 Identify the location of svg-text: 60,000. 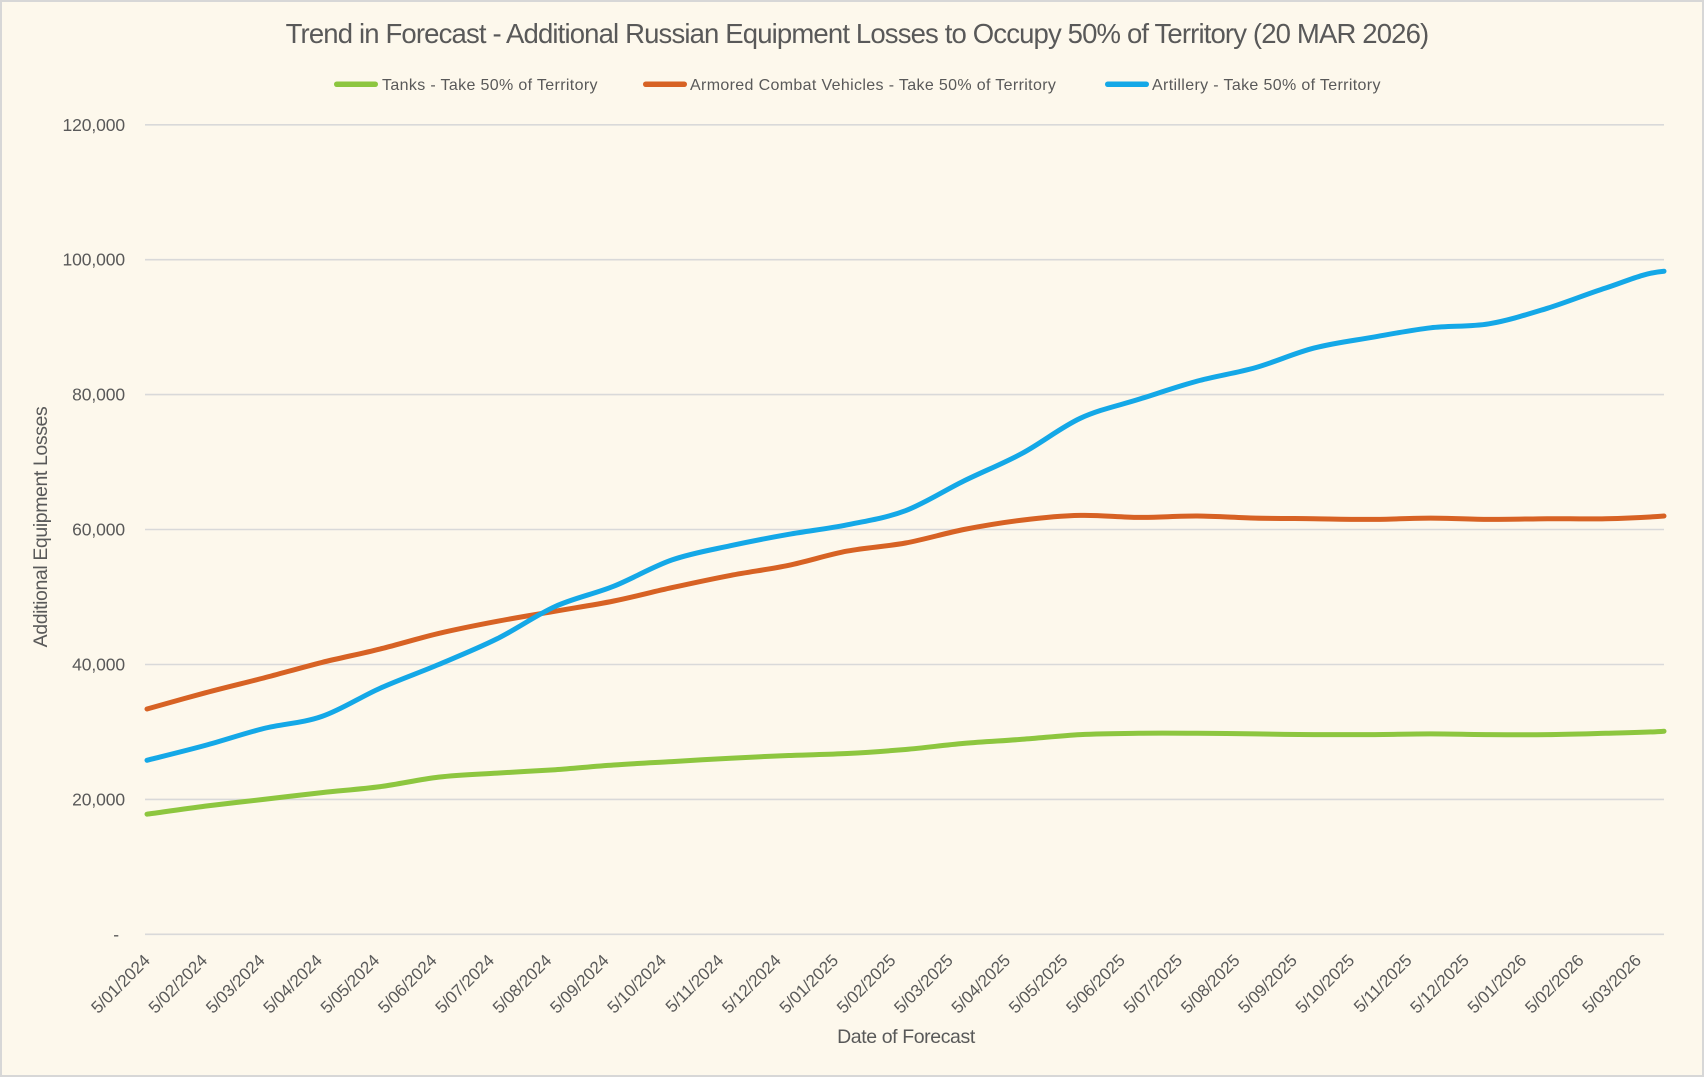
(98, 530).